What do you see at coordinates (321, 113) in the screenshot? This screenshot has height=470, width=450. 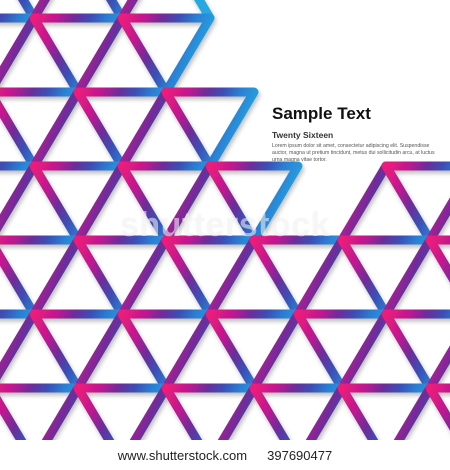 I see `headline: Sample Text` at bounding box center [321, 113].